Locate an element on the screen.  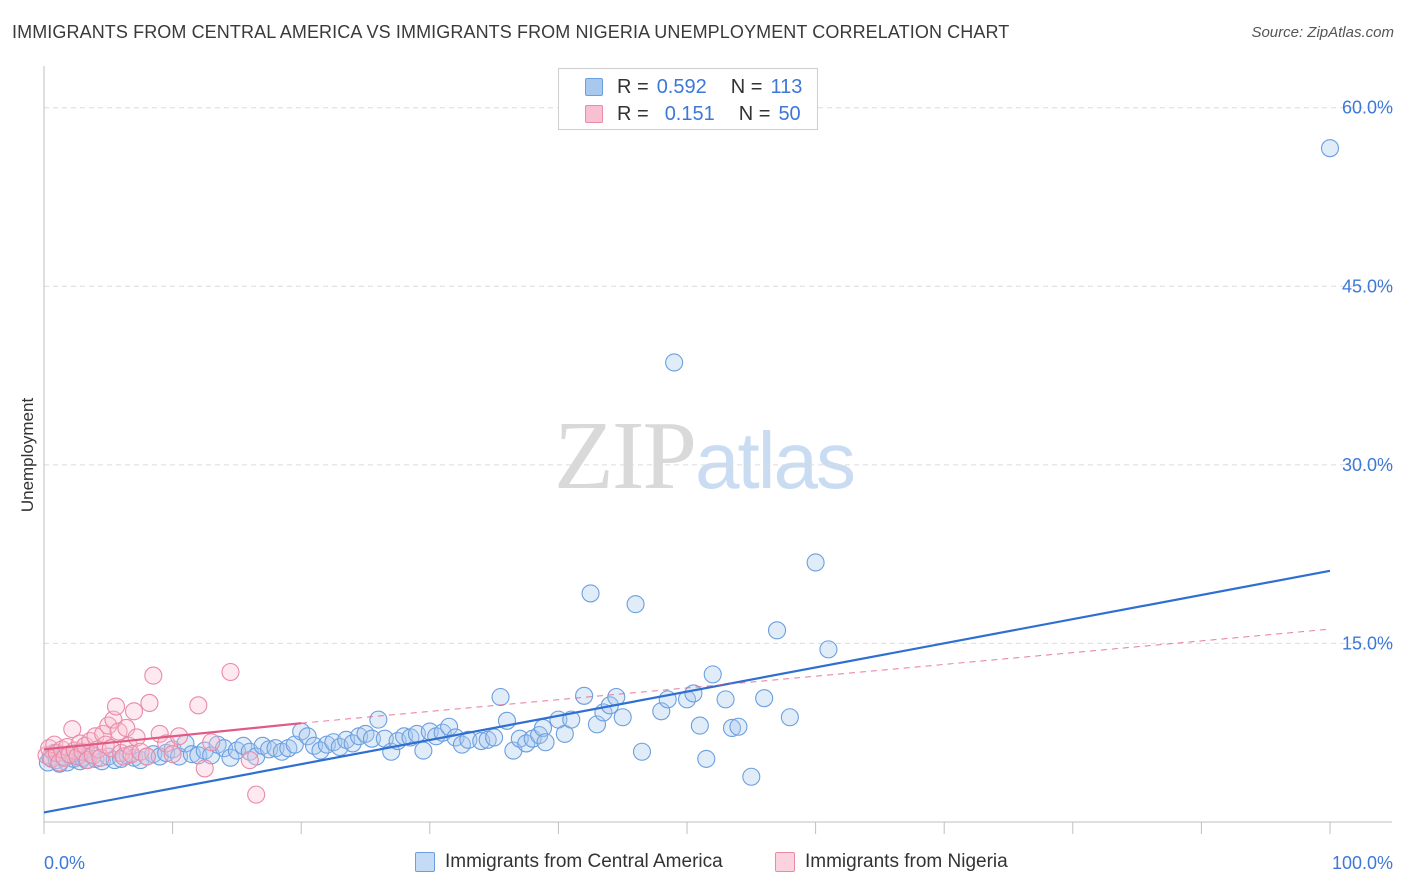
trend-line is located at coordinates (172, 736).